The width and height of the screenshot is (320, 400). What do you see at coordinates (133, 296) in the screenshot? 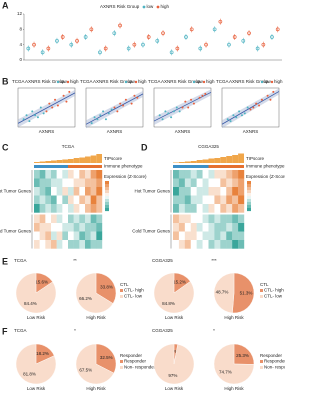
I see `legend-label: CTL- low` at bounding box center [133, 296].